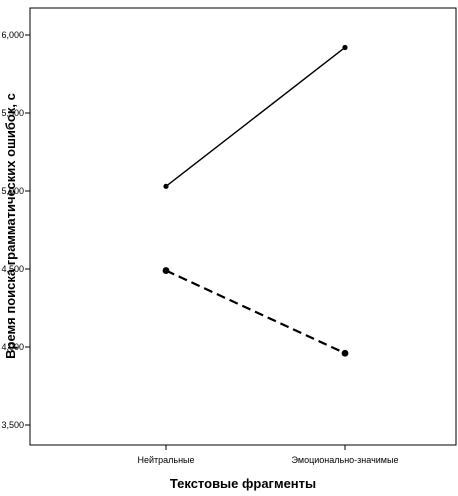 This screenshot has width=458, height=496. I want to click on y-tick-label: 5,000, so click(12, 191).